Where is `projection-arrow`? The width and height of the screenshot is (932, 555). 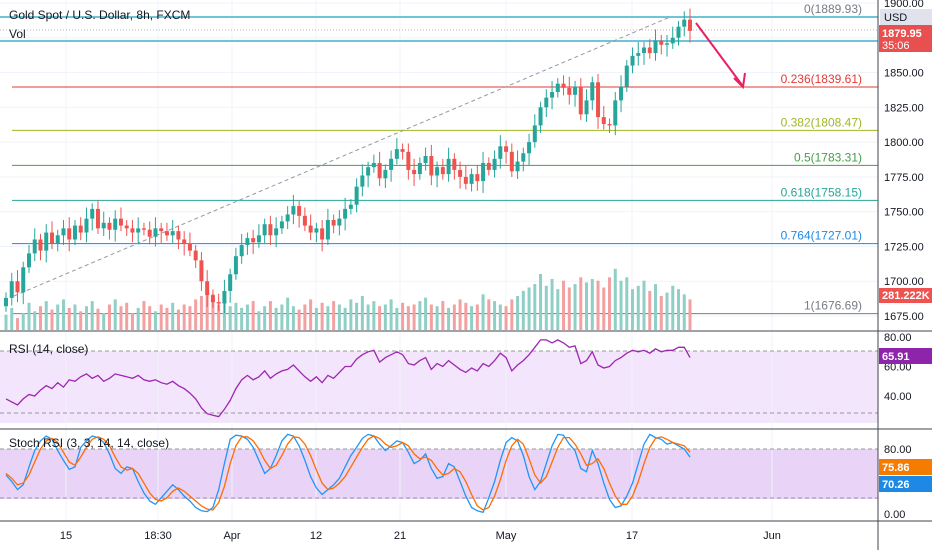
projection-arrow is located at coordinates (720, 56).